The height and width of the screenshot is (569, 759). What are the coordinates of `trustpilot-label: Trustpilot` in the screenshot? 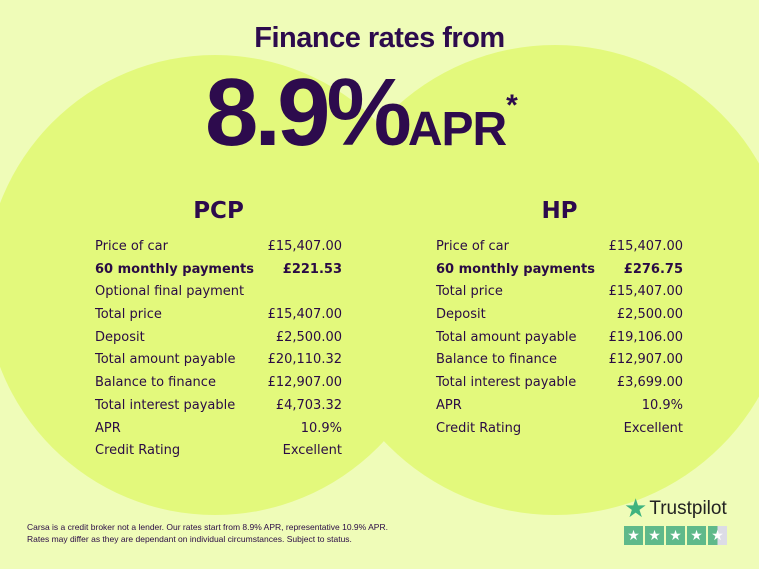 It's located at (688, 508).